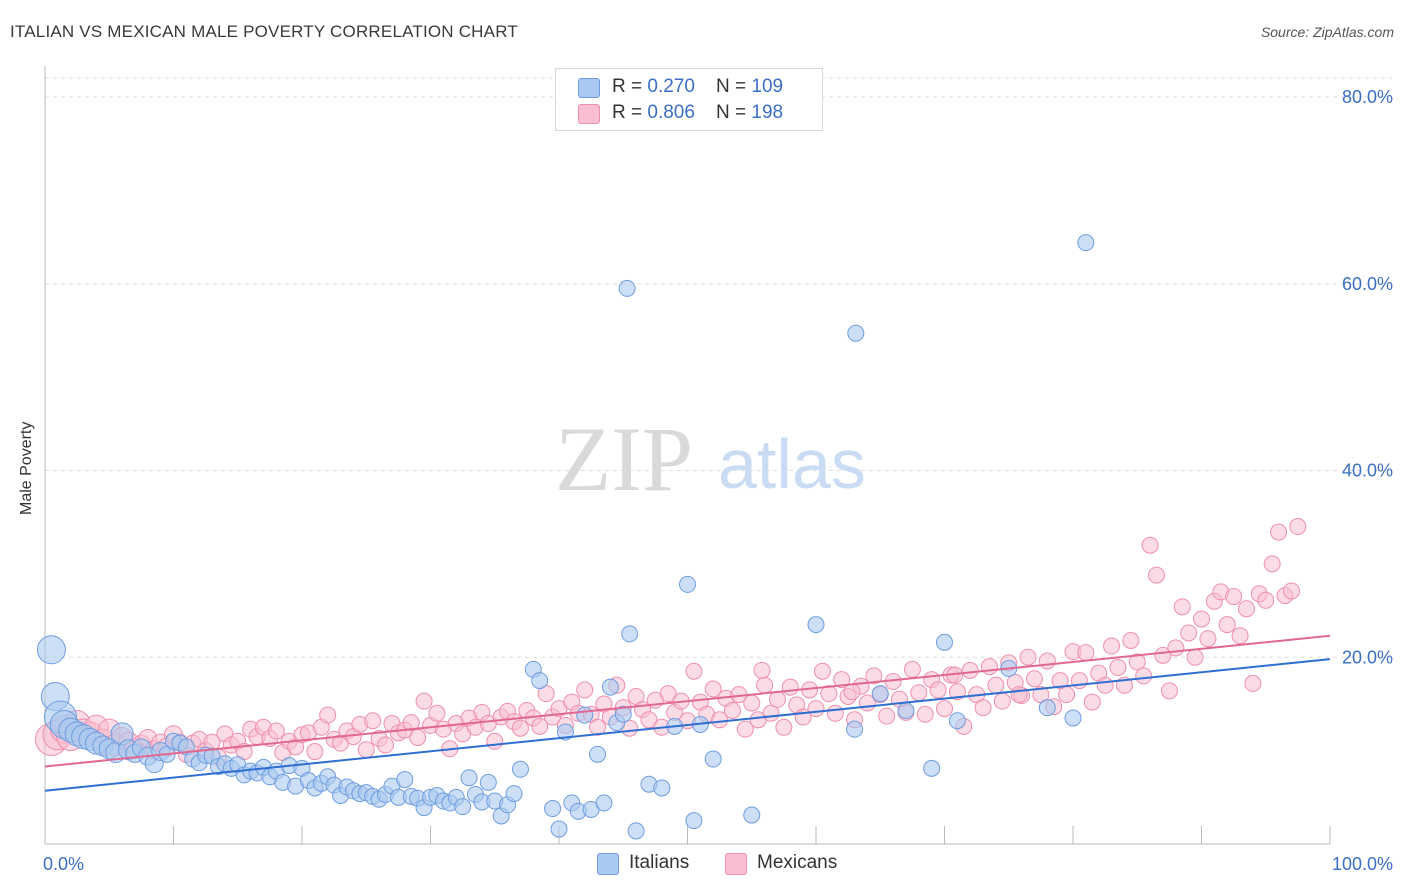  What do you see at coordinates (1367, 471) in the screenshot?
I see `y-tick-label: 40.0%` at bounding box center [1367, 471].